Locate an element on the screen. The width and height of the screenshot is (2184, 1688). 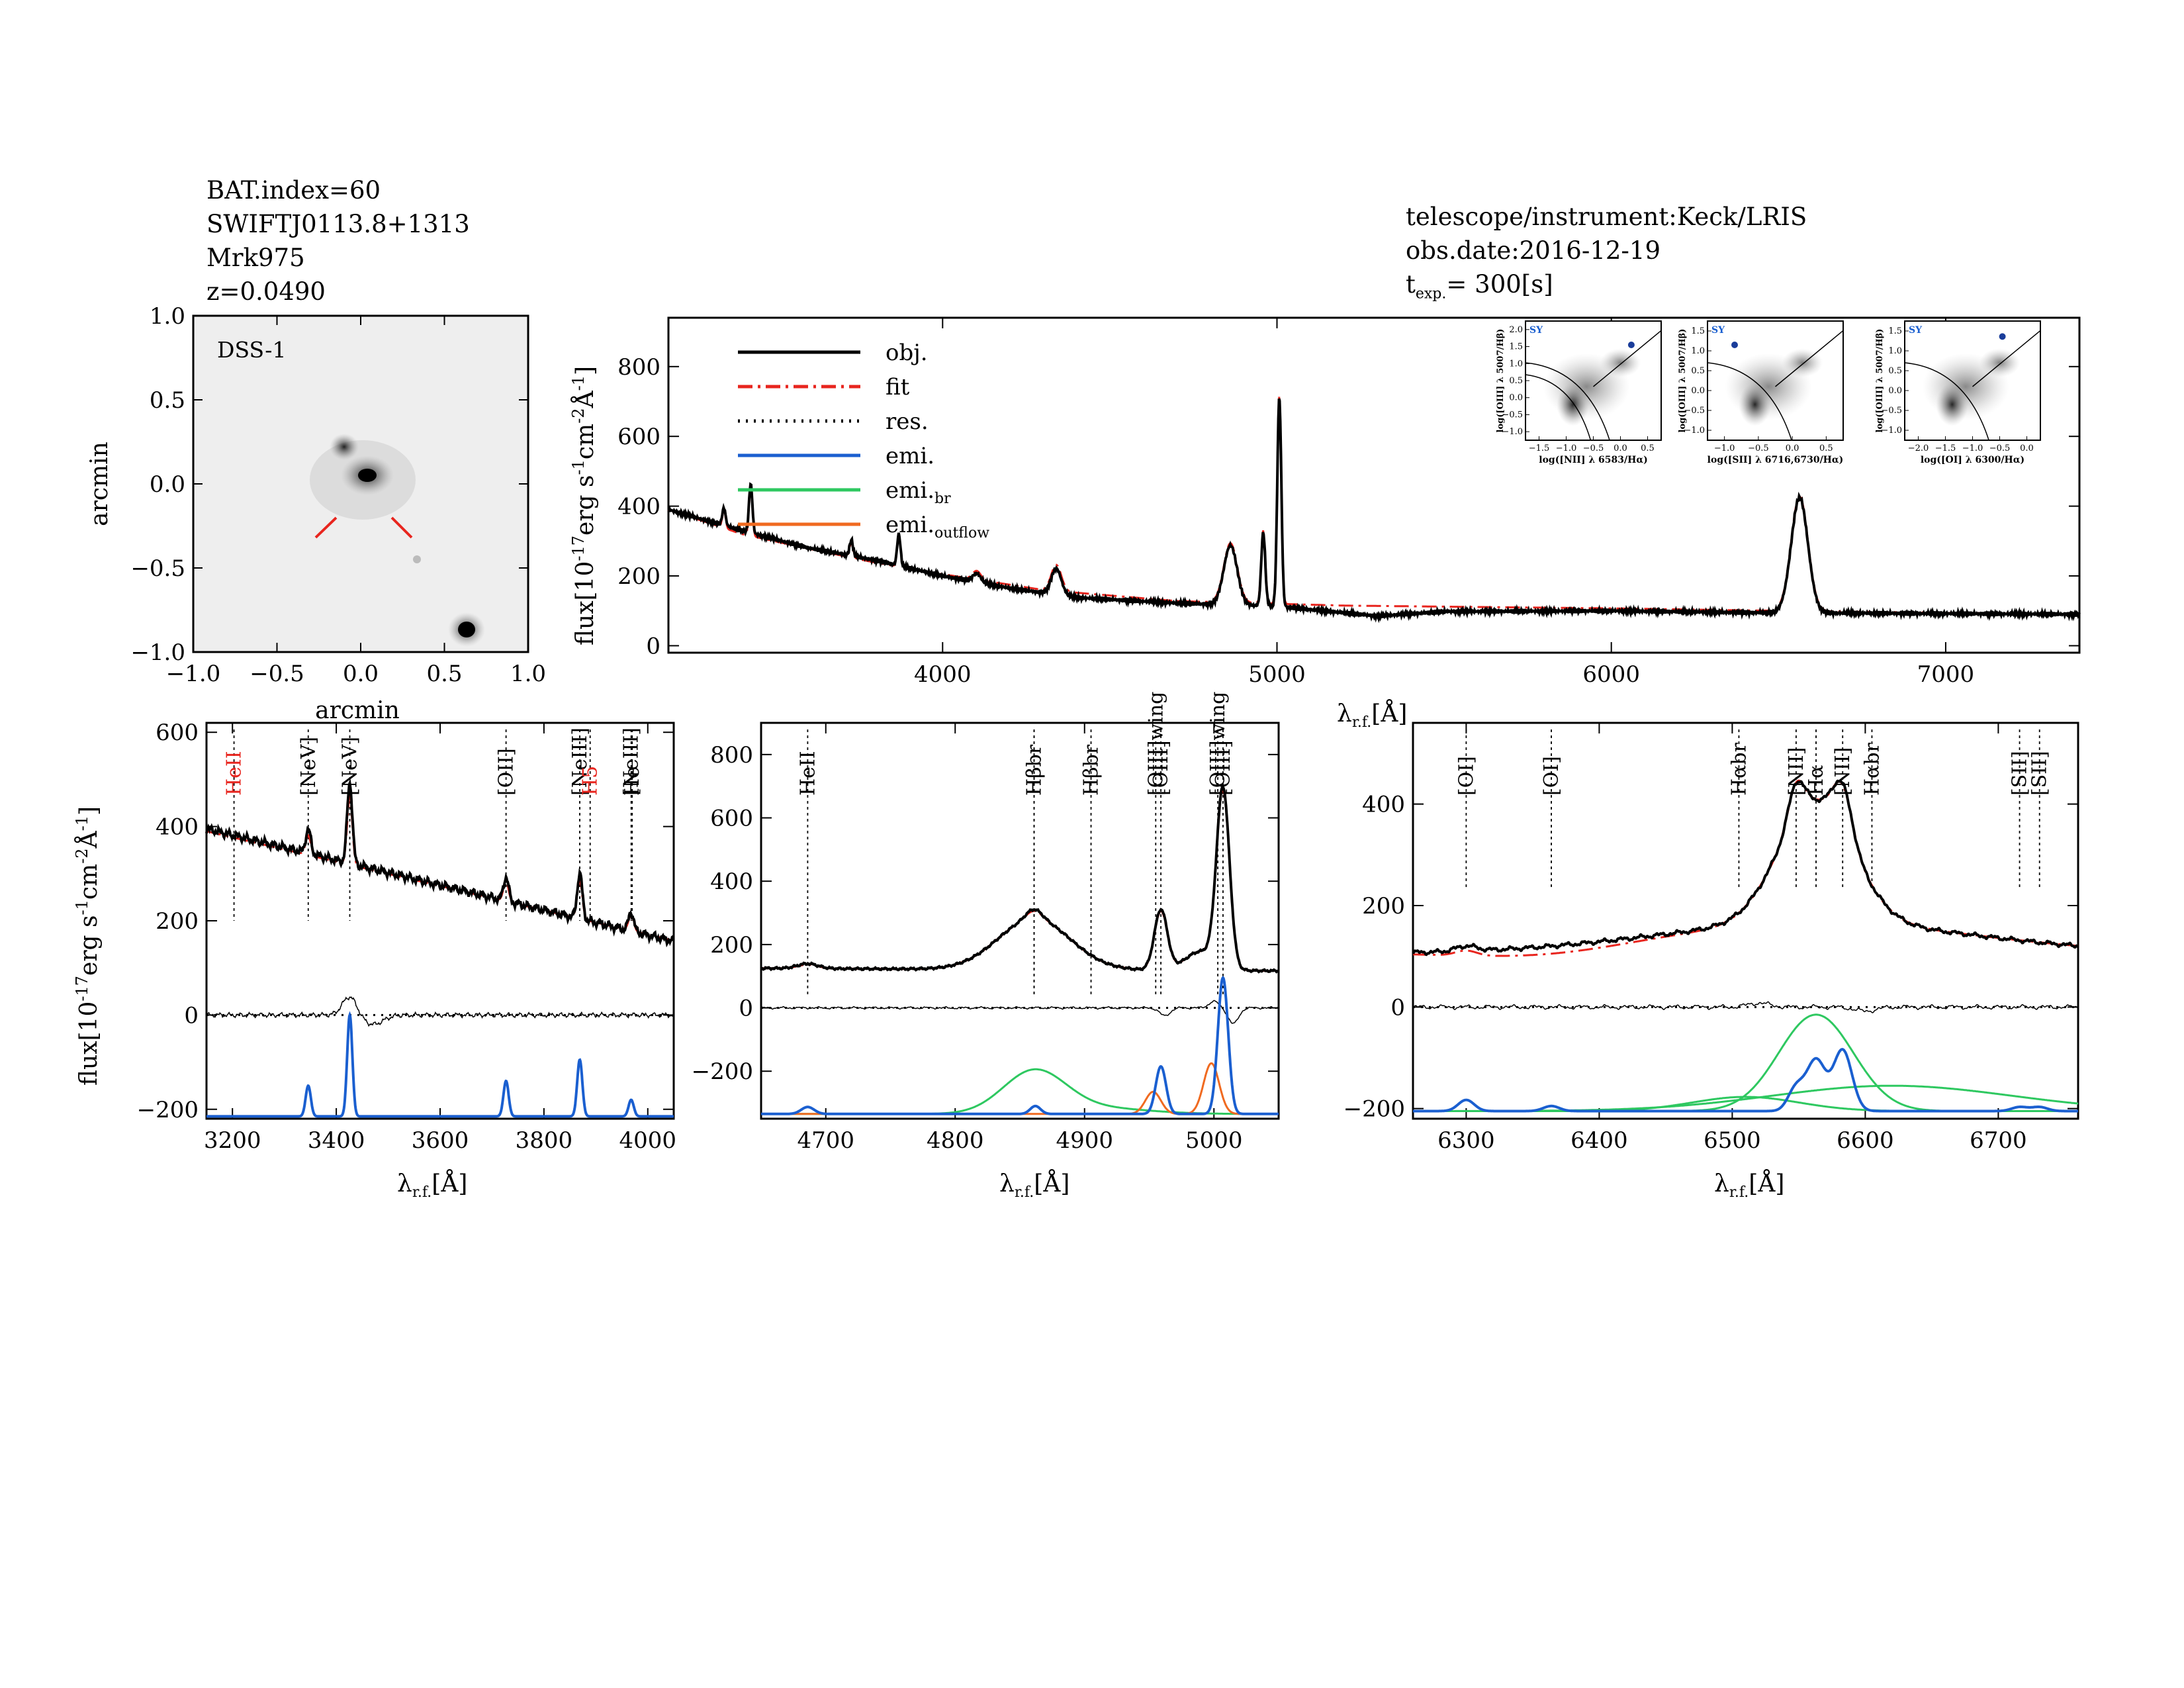
zoom1-ytick-label: −200 is located at coordinates (168, 1110).